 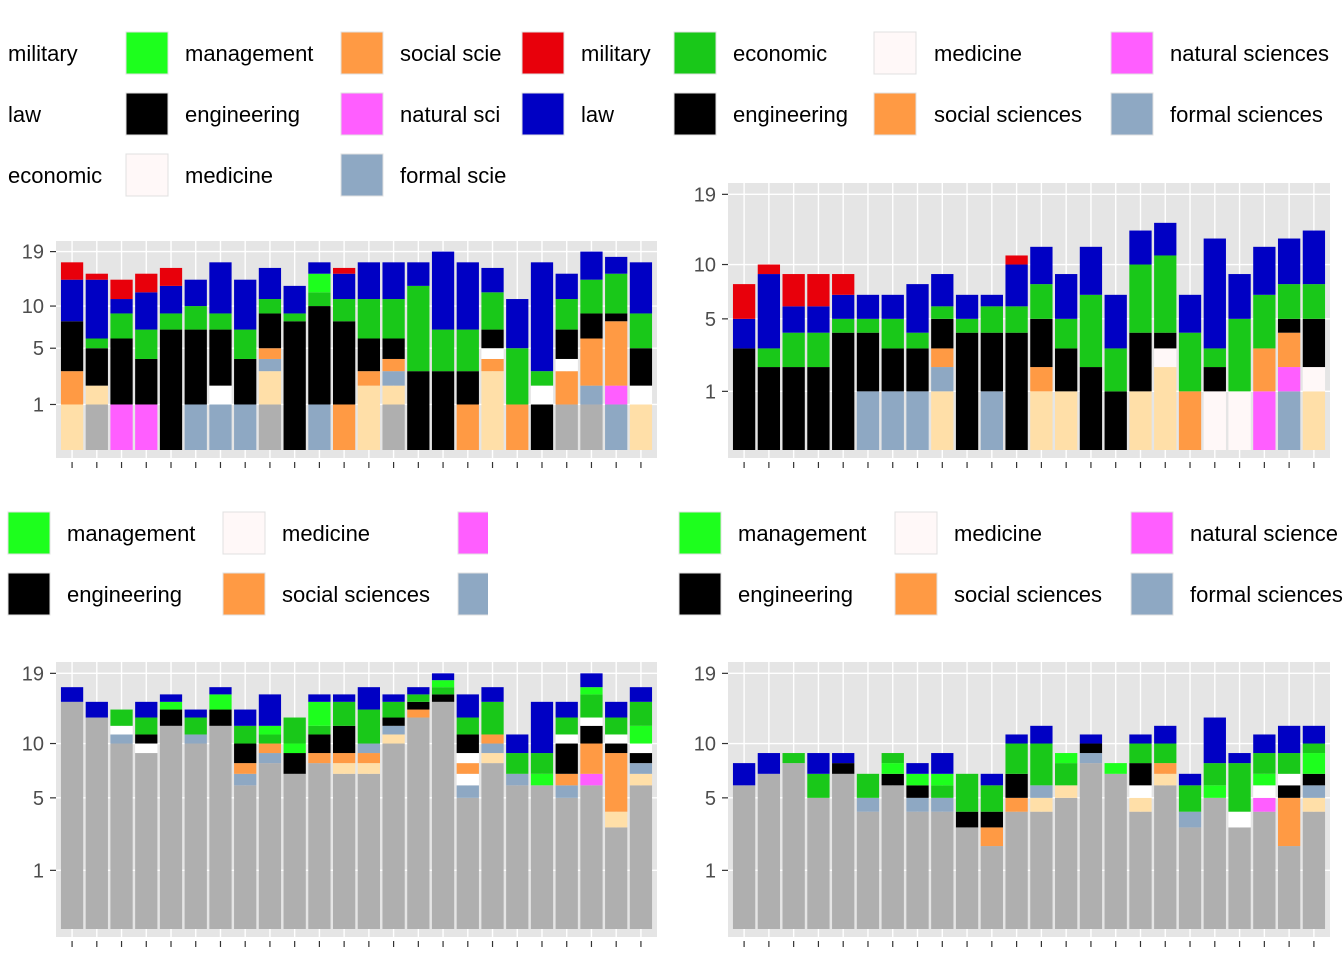 I want to click on legend-label: economic, so click(x=55, y=175).